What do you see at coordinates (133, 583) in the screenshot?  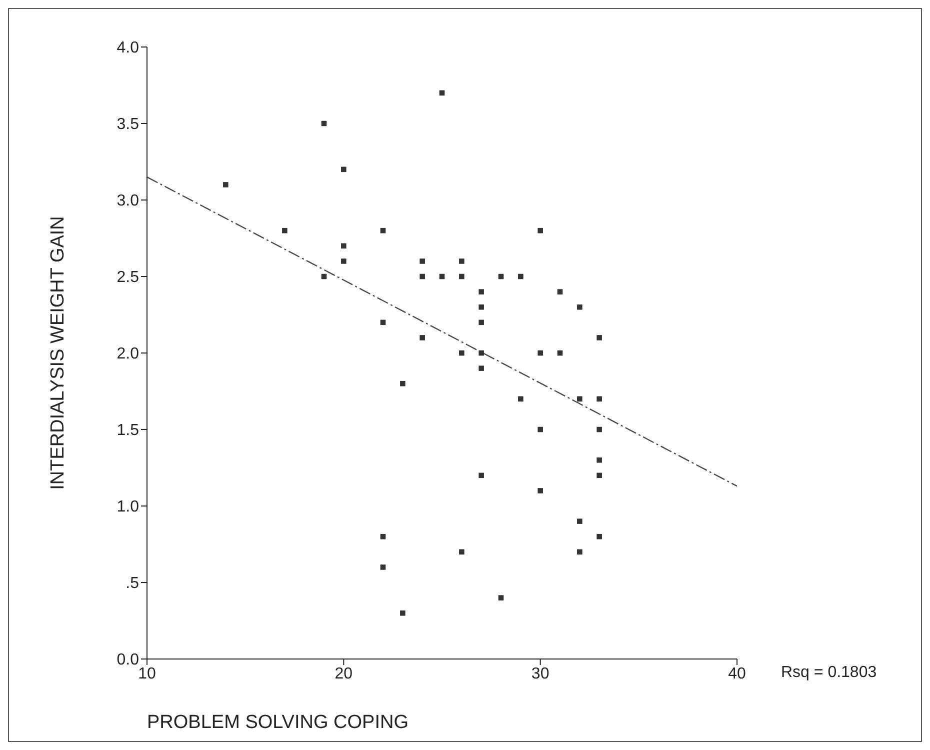 I see `y-tick-label: .5` at bounding box center [133, 583].